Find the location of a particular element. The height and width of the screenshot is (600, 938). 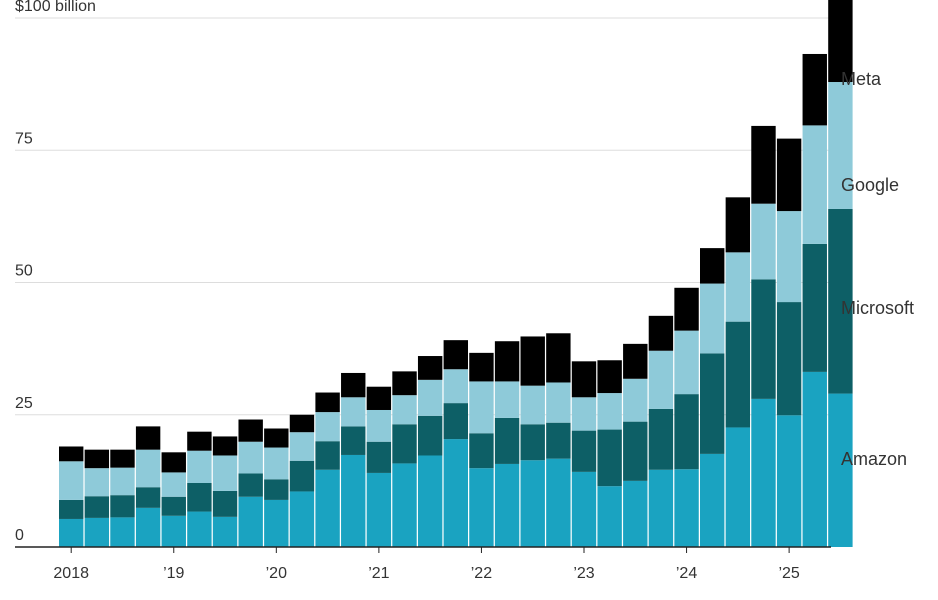

legend-label-google: Google is located at coordinates (870, 185).